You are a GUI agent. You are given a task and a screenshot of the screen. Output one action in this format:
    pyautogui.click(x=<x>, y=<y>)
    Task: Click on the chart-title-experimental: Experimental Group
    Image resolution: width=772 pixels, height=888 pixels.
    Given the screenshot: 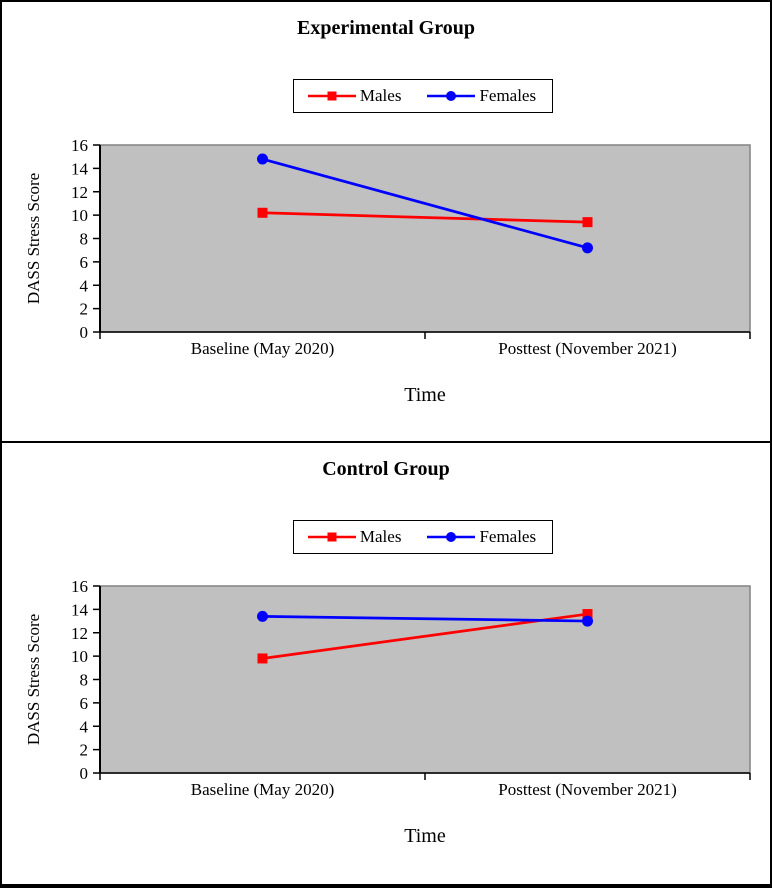 What is the action you would take?
    pyautogui.click(x=386, y=28)
    